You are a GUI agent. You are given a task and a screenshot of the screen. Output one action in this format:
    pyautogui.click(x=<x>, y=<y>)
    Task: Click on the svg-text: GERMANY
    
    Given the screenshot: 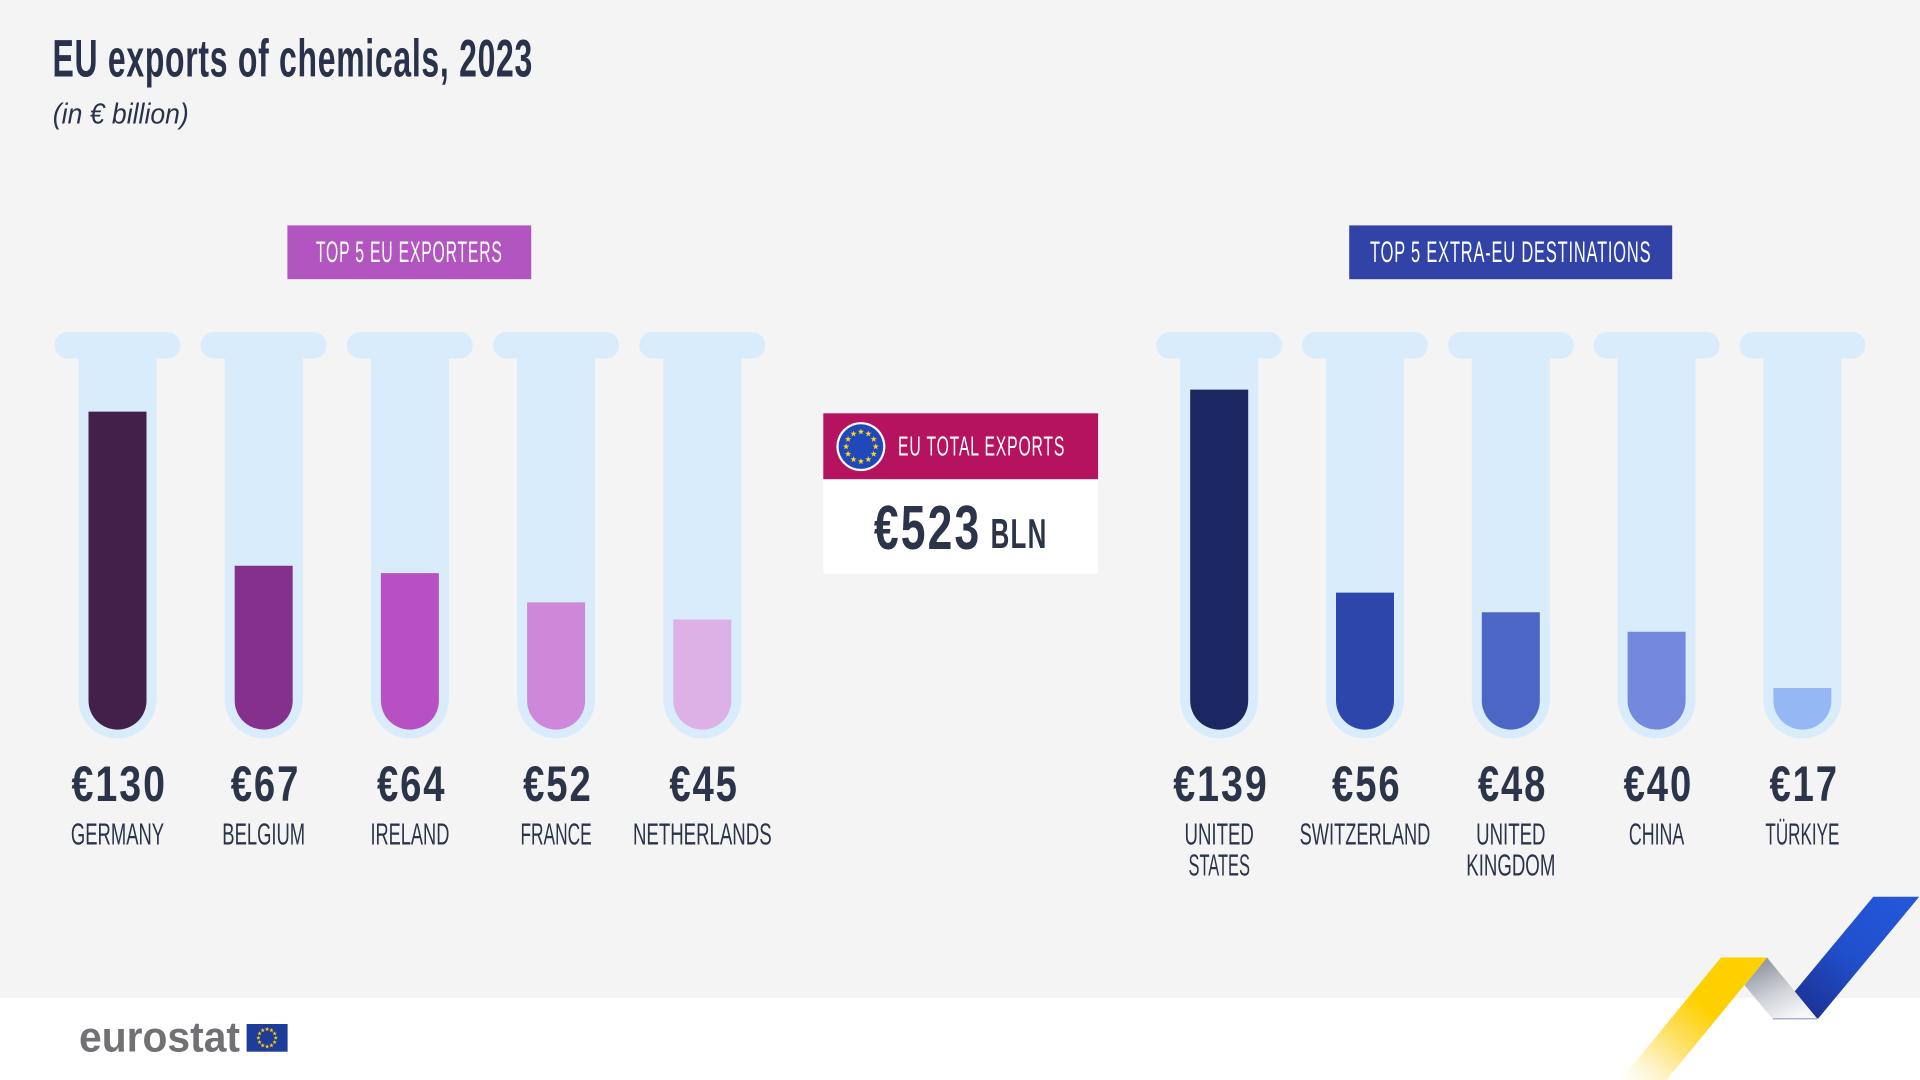 What is the action you would take?
    pyautogui.click(x=117, y=835)
    